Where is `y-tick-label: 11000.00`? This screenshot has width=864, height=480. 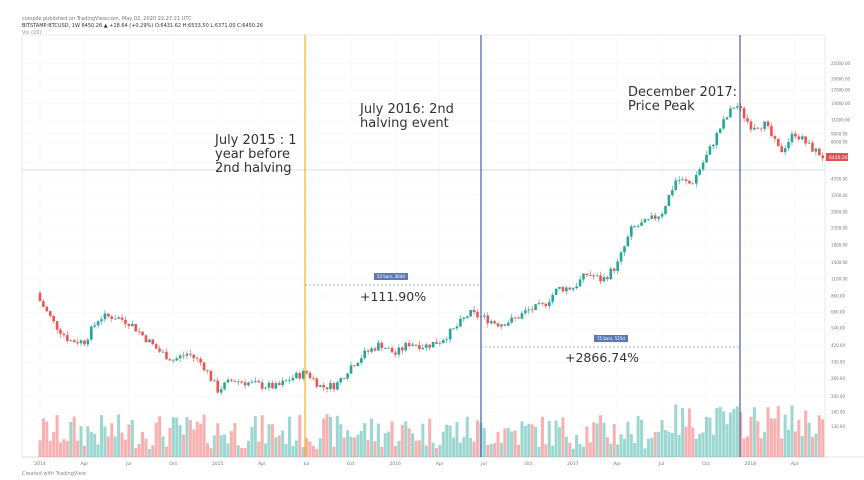 y-tick-label: 11000.00 is located at coordinates (841, 120).